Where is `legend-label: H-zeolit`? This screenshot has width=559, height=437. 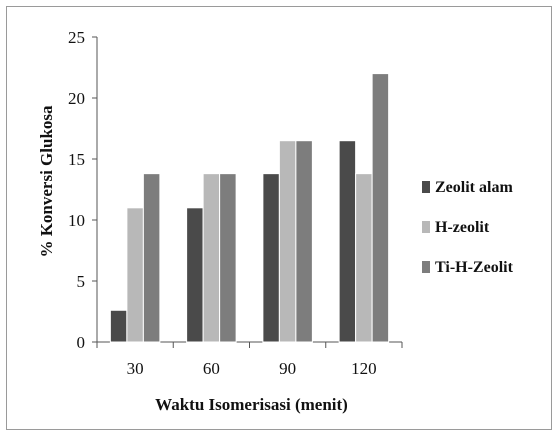 legend-label: H-zeolit is located at coordinates (462, 227).